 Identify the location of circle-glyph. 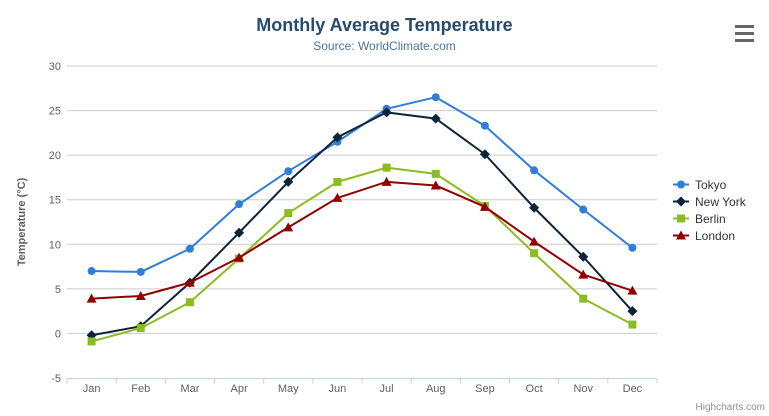
(681, 184).